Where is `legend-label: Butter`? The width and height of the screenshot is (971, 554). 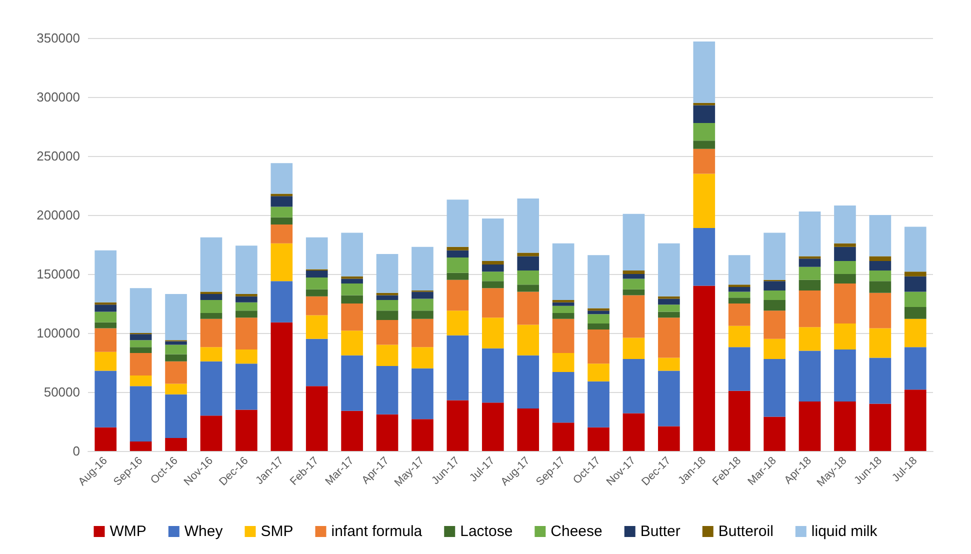 legend-label: Butter is located at coordinates (660, 531).